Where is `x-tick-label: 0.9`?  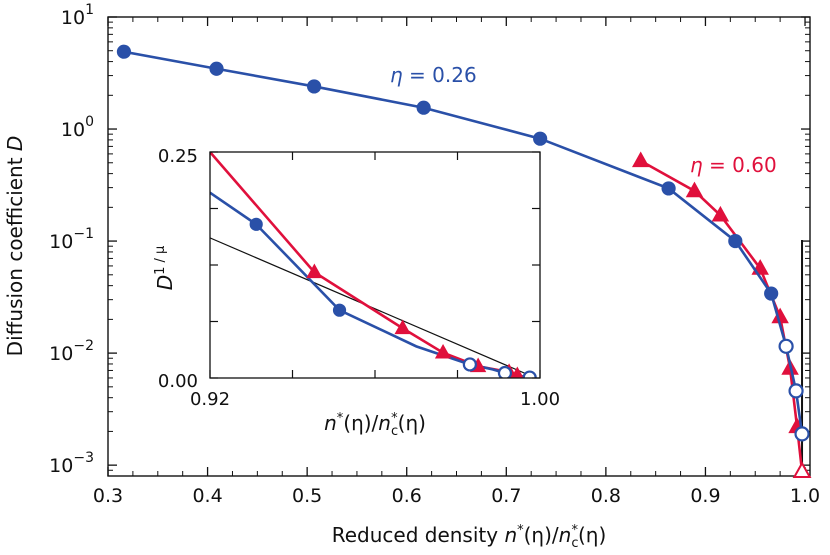
x-tick-label: 0.9 is located at coordinates (705, 496).